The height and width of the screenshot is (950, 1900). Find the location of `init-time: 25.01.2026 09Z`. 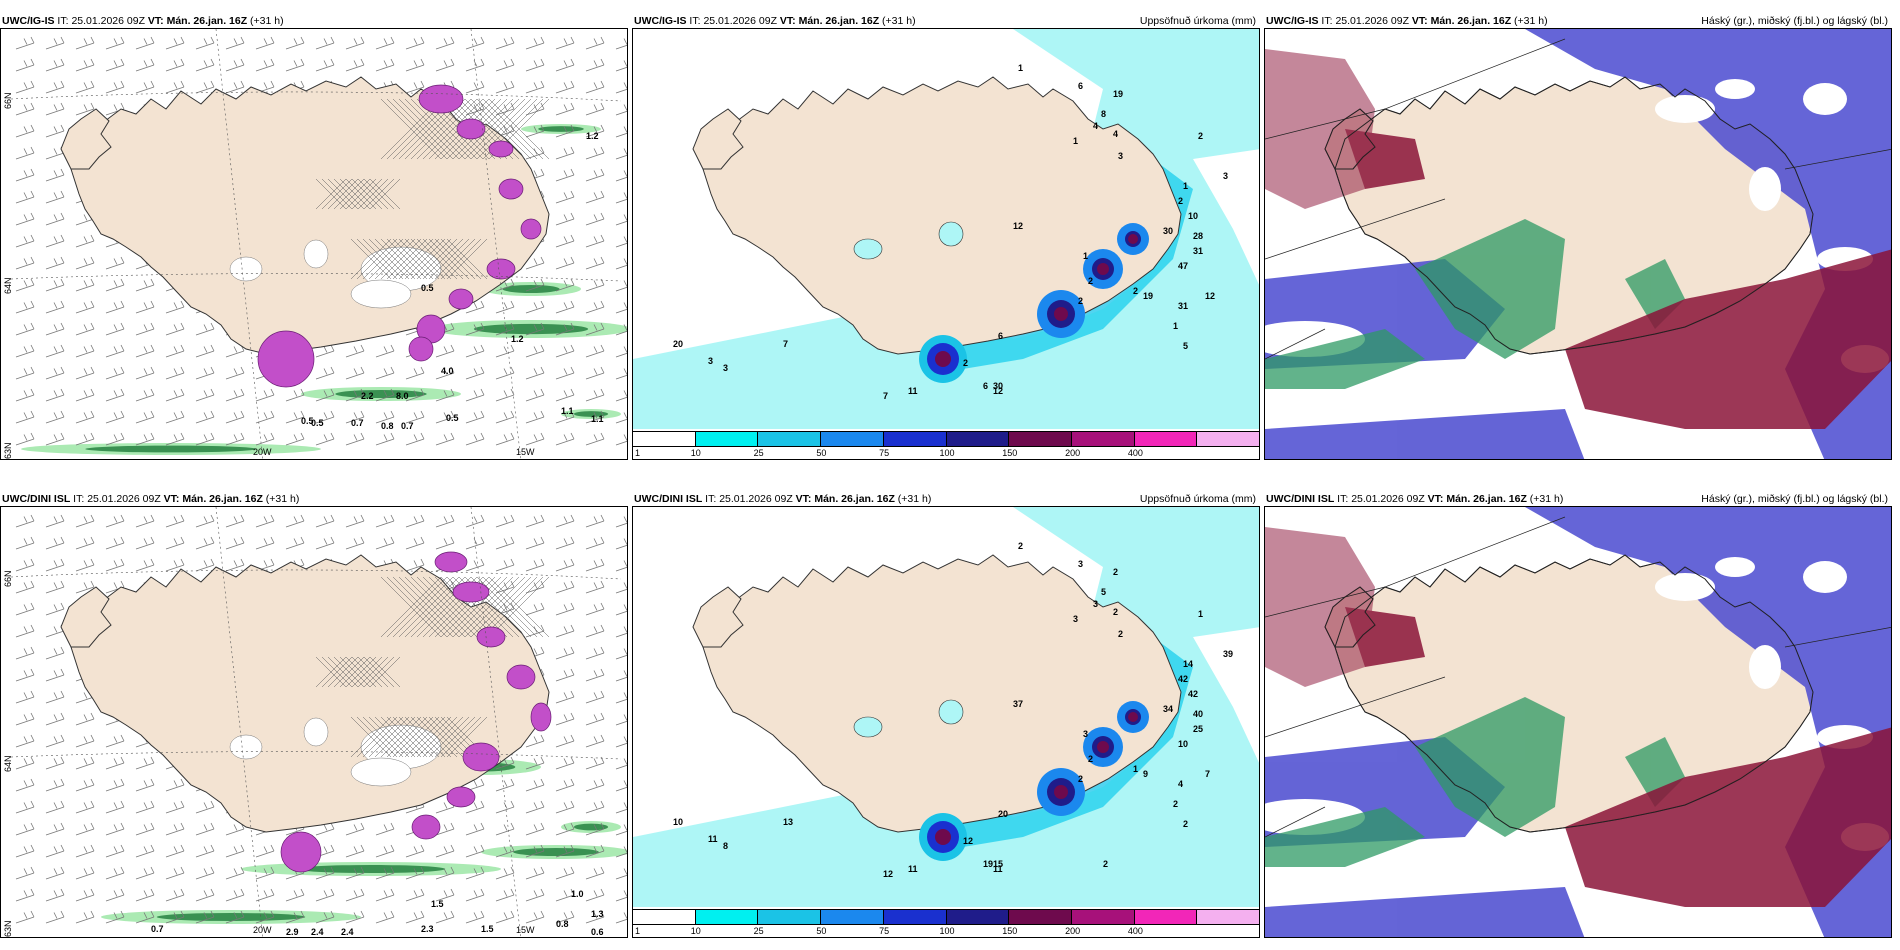

init-time: 25.01.2026 09Z is located at coordinates (756, 499).